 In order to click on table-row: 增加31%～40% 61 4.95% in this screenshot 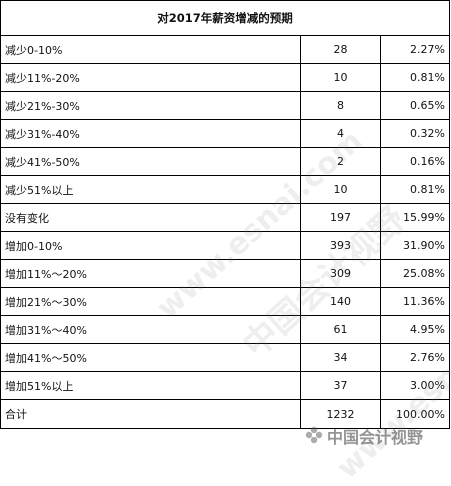, I will do `click(225, 329)`.